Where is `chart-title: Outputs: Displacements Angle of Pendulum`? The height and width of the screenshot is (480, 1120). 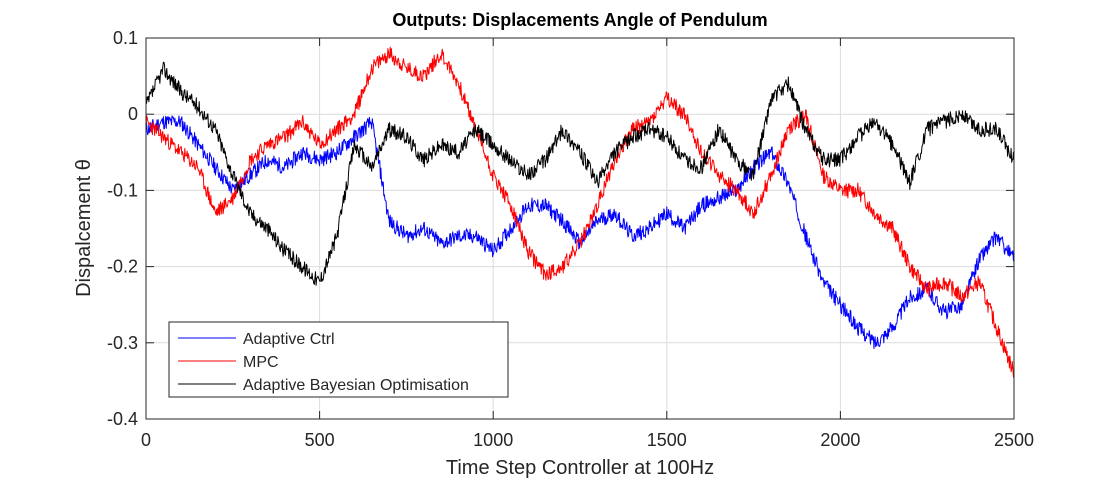 chart-title: Outputs: Displacements Angle of Pendulum is located at coordinates (579, 20).